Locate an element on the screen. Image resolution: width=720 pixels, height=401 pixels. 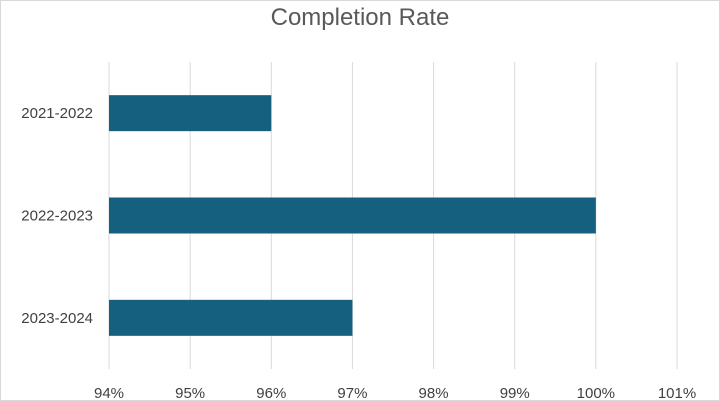
x-tick-label: 97% is located at coordinates (352, 393).